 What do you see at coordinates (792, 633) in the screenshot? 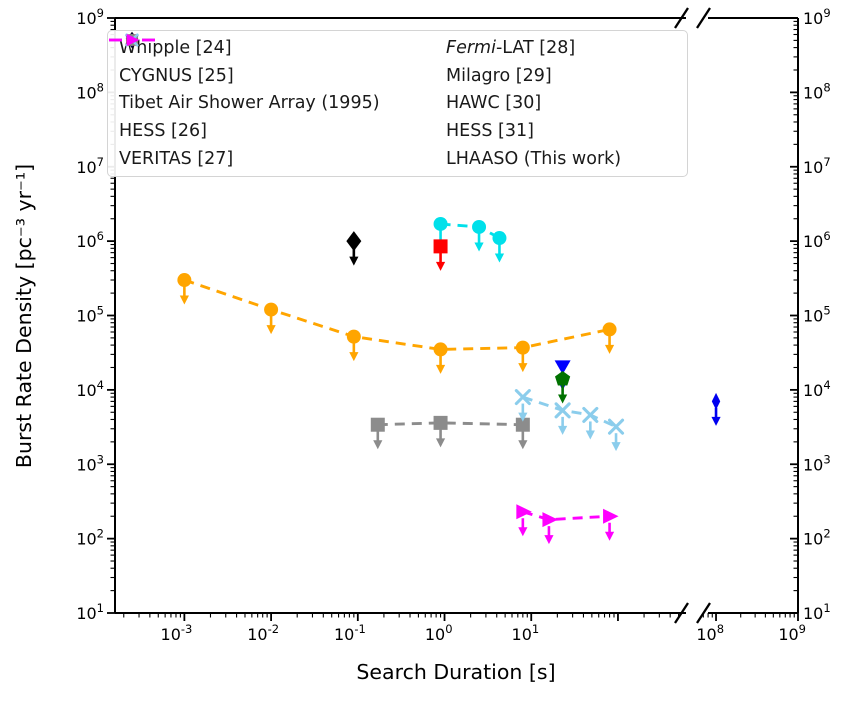
I see `x-tick-label: 10⁹` at bounding box center [792, 633].